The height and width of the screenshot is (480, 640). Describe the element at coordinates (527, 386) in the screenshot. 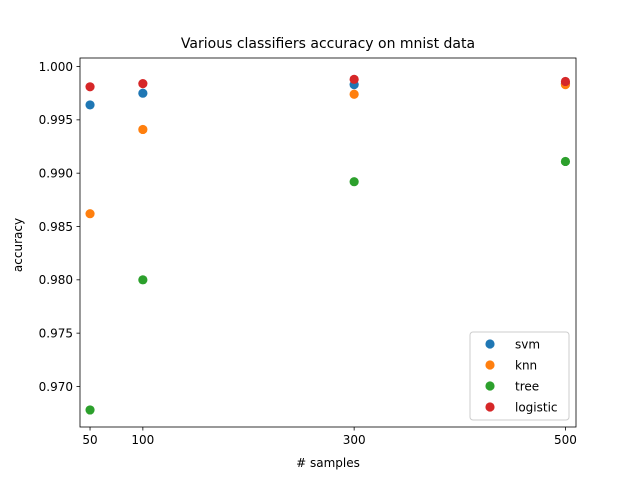

I see `legend-label-tree: tree` at that location.